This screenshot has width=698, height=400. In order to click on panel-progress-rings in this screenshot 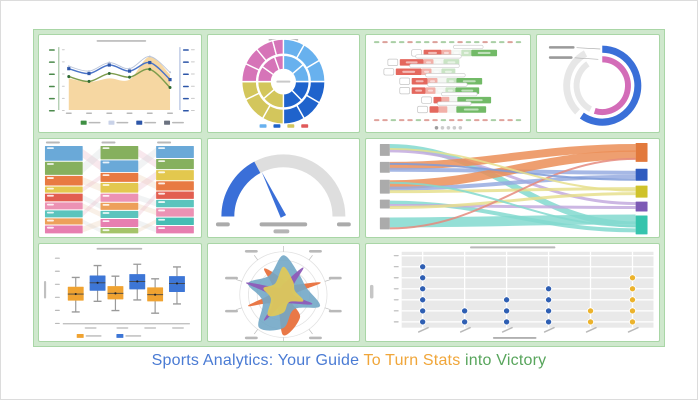, I will do `click(598, 84)`.